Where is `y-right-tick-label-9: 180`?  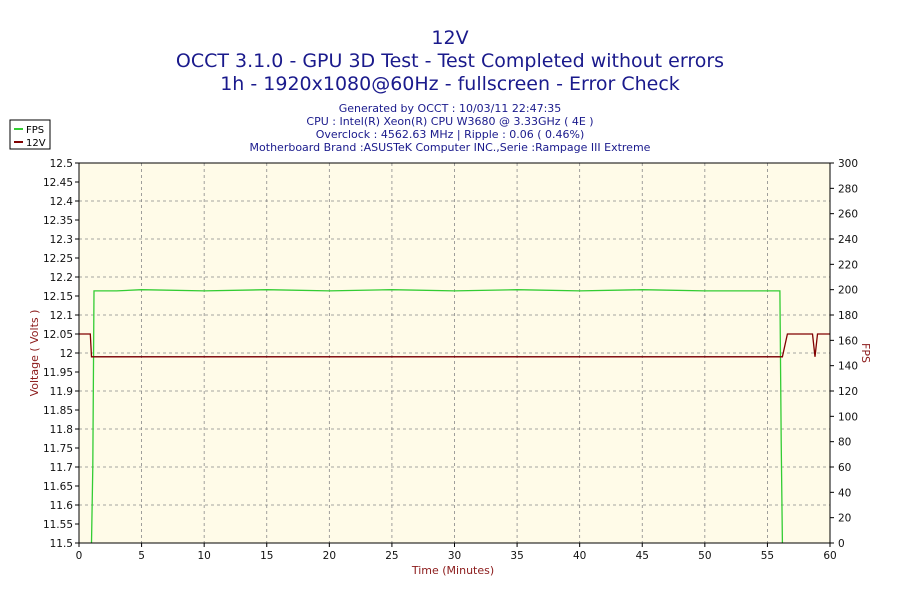 y-right-tick-label-9: 180 is located at coordinates (848, 316).